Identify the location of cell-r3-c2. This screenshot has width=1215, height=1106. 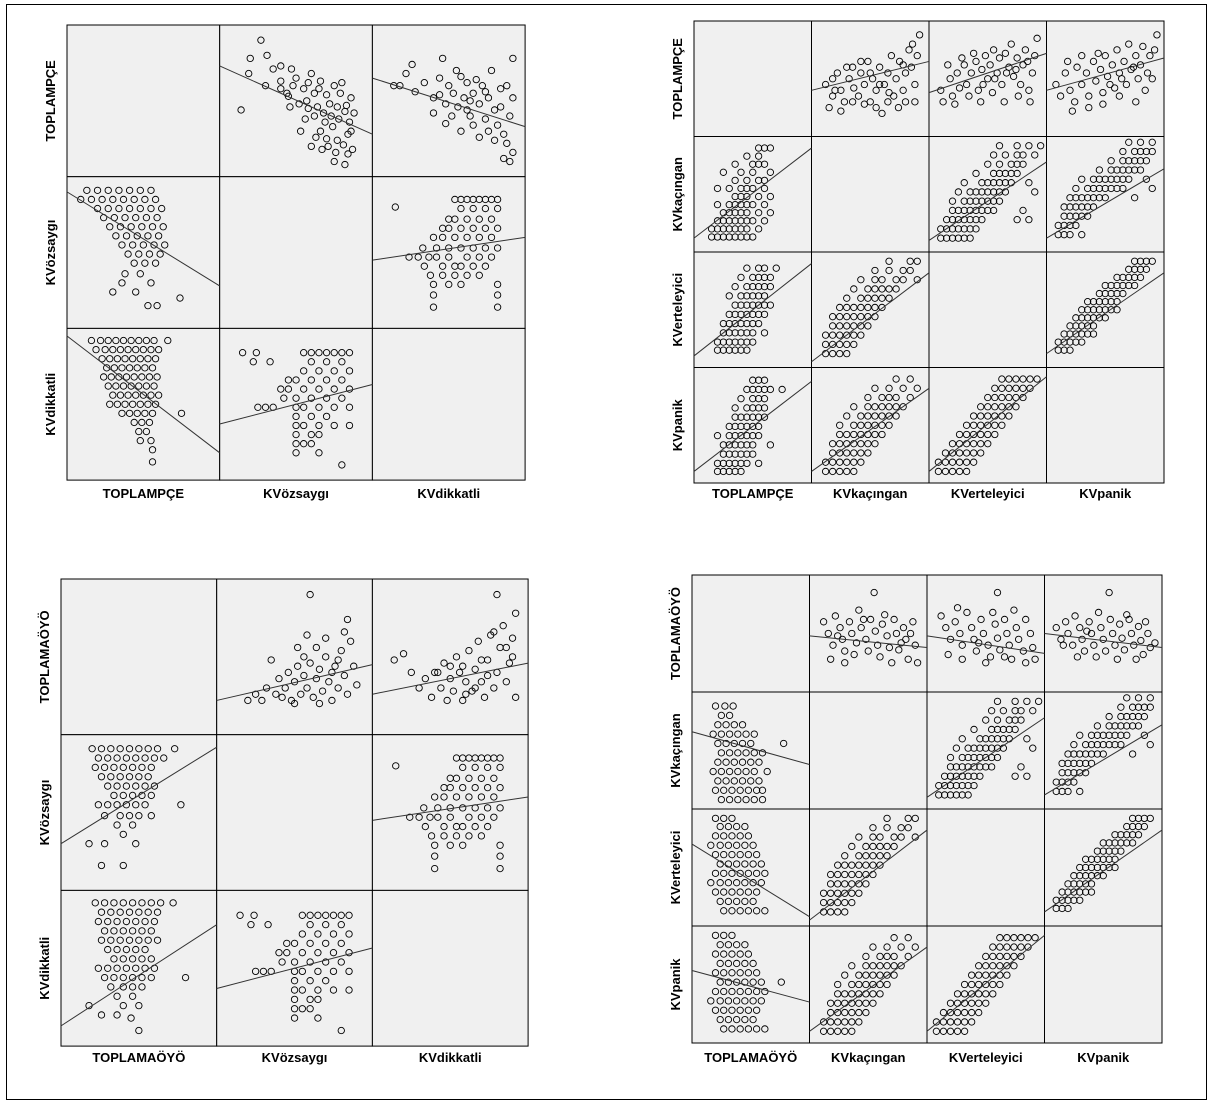
(985, 984).